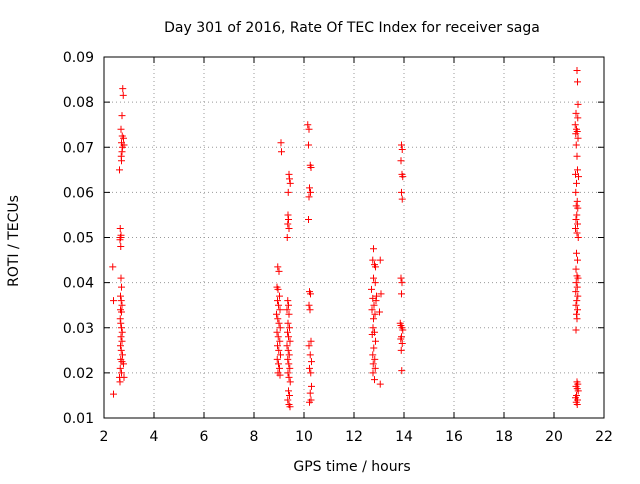 This screenshot has width=640, height=484. Describe the element at coordinates (154, 437) in the screenshot. I see `x-tick-label: 4` at that location.